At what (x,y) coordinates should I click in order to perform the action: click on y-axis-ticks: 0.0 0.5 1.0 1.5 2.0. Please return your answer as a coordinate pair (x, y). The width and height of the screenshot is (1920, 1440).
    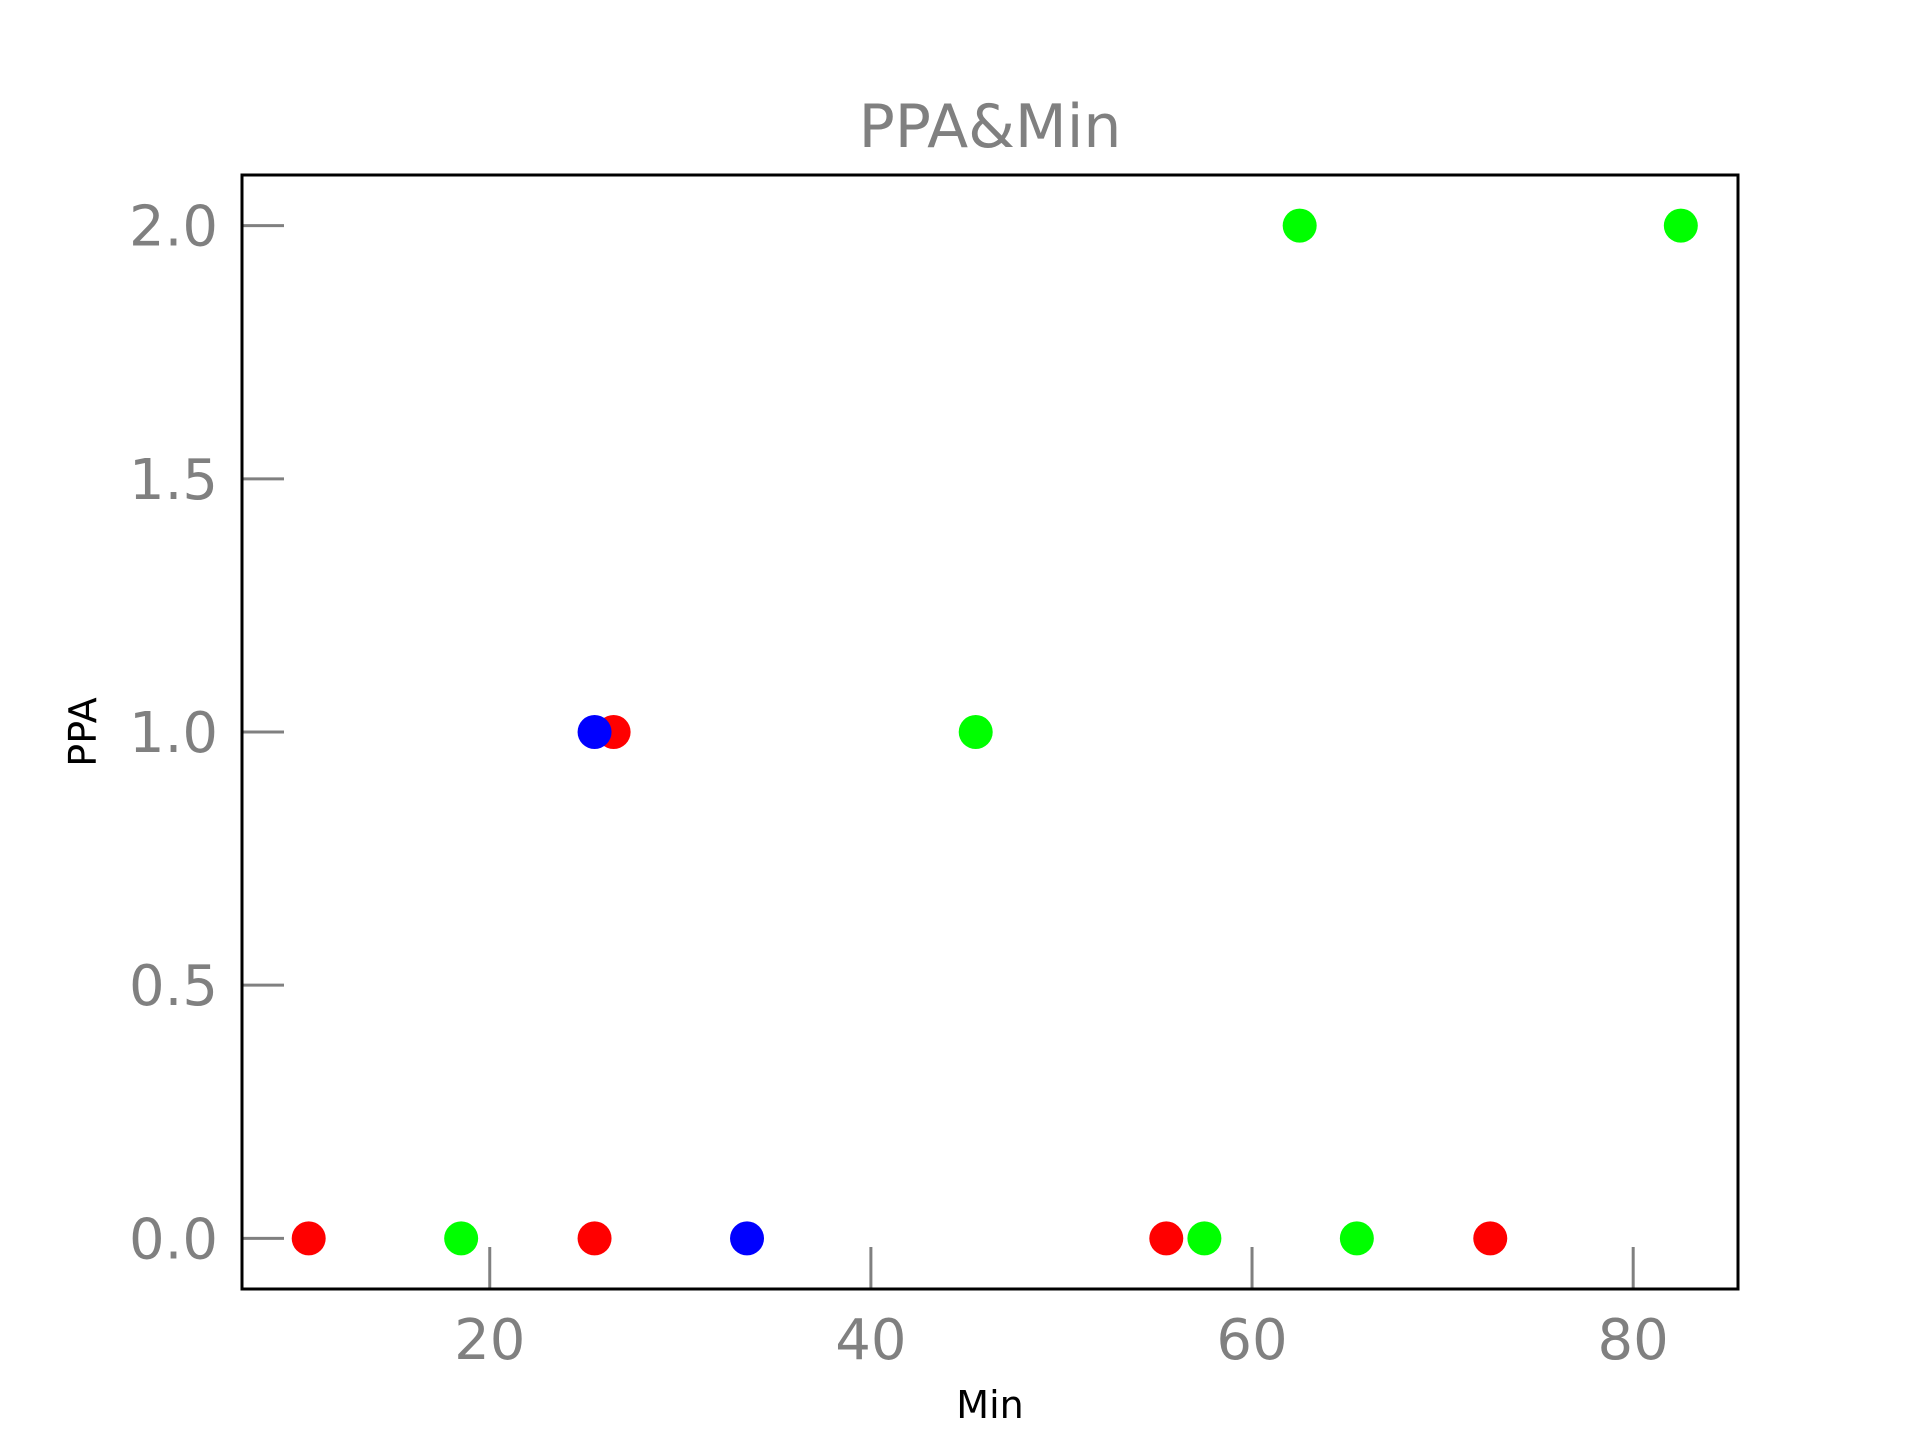
    Looking at the image, I should click on (206, 733).